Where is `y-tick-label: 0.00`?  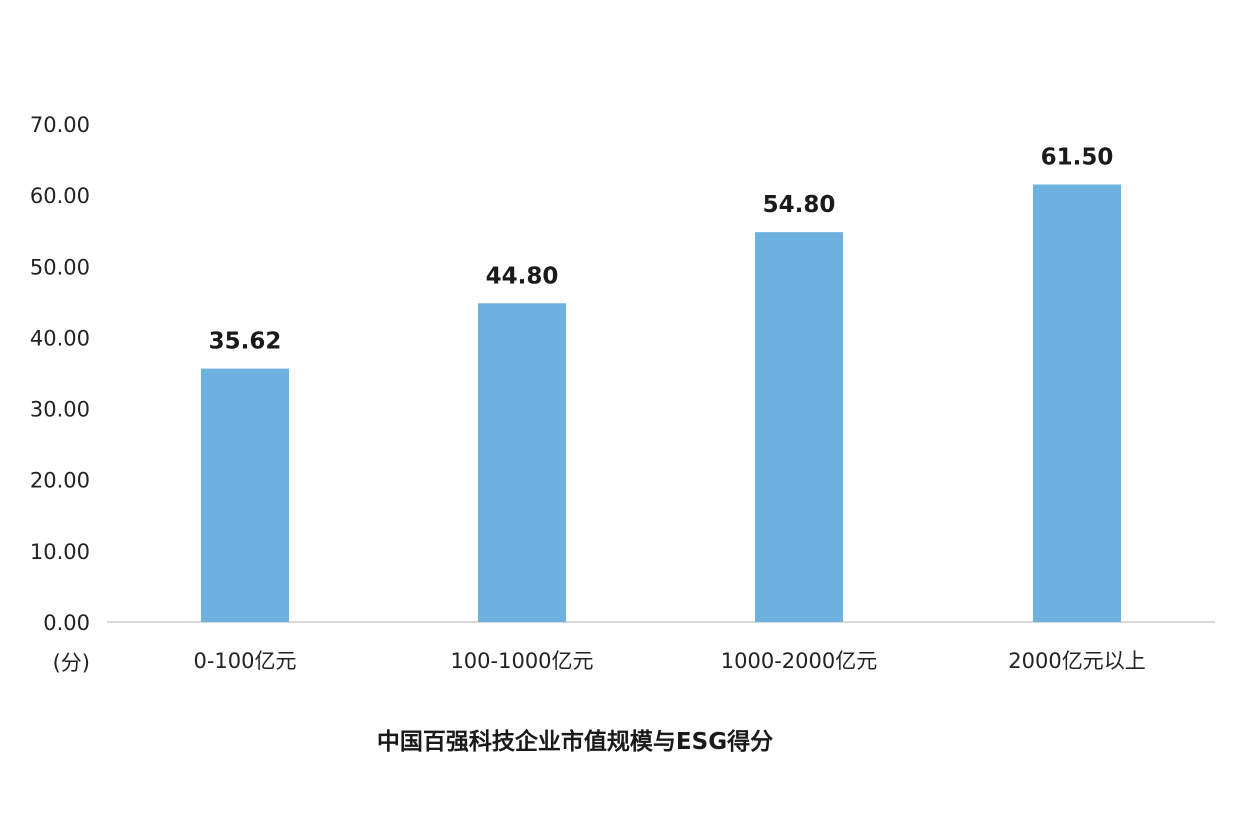
y-tick-label: 0.00 is located at coordinates (66, 623).